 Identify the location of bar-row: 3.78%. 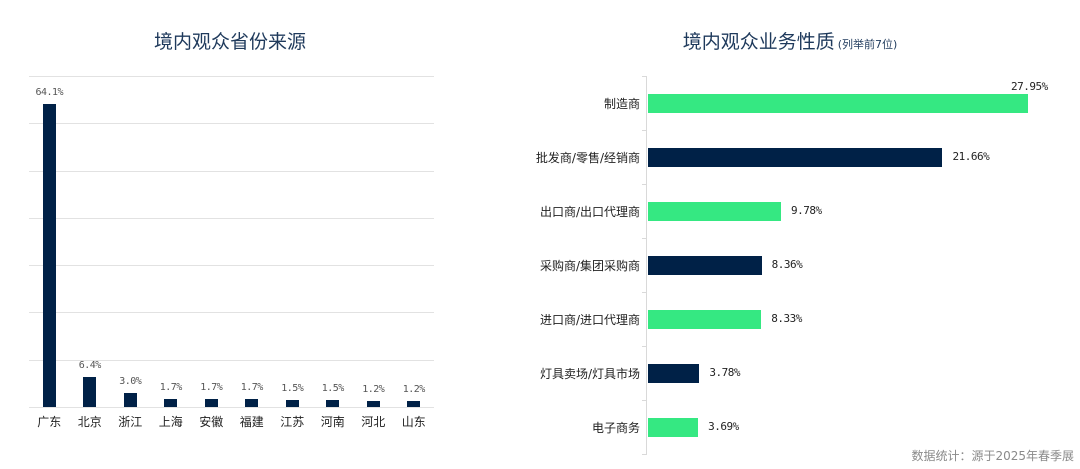
(858, 373).